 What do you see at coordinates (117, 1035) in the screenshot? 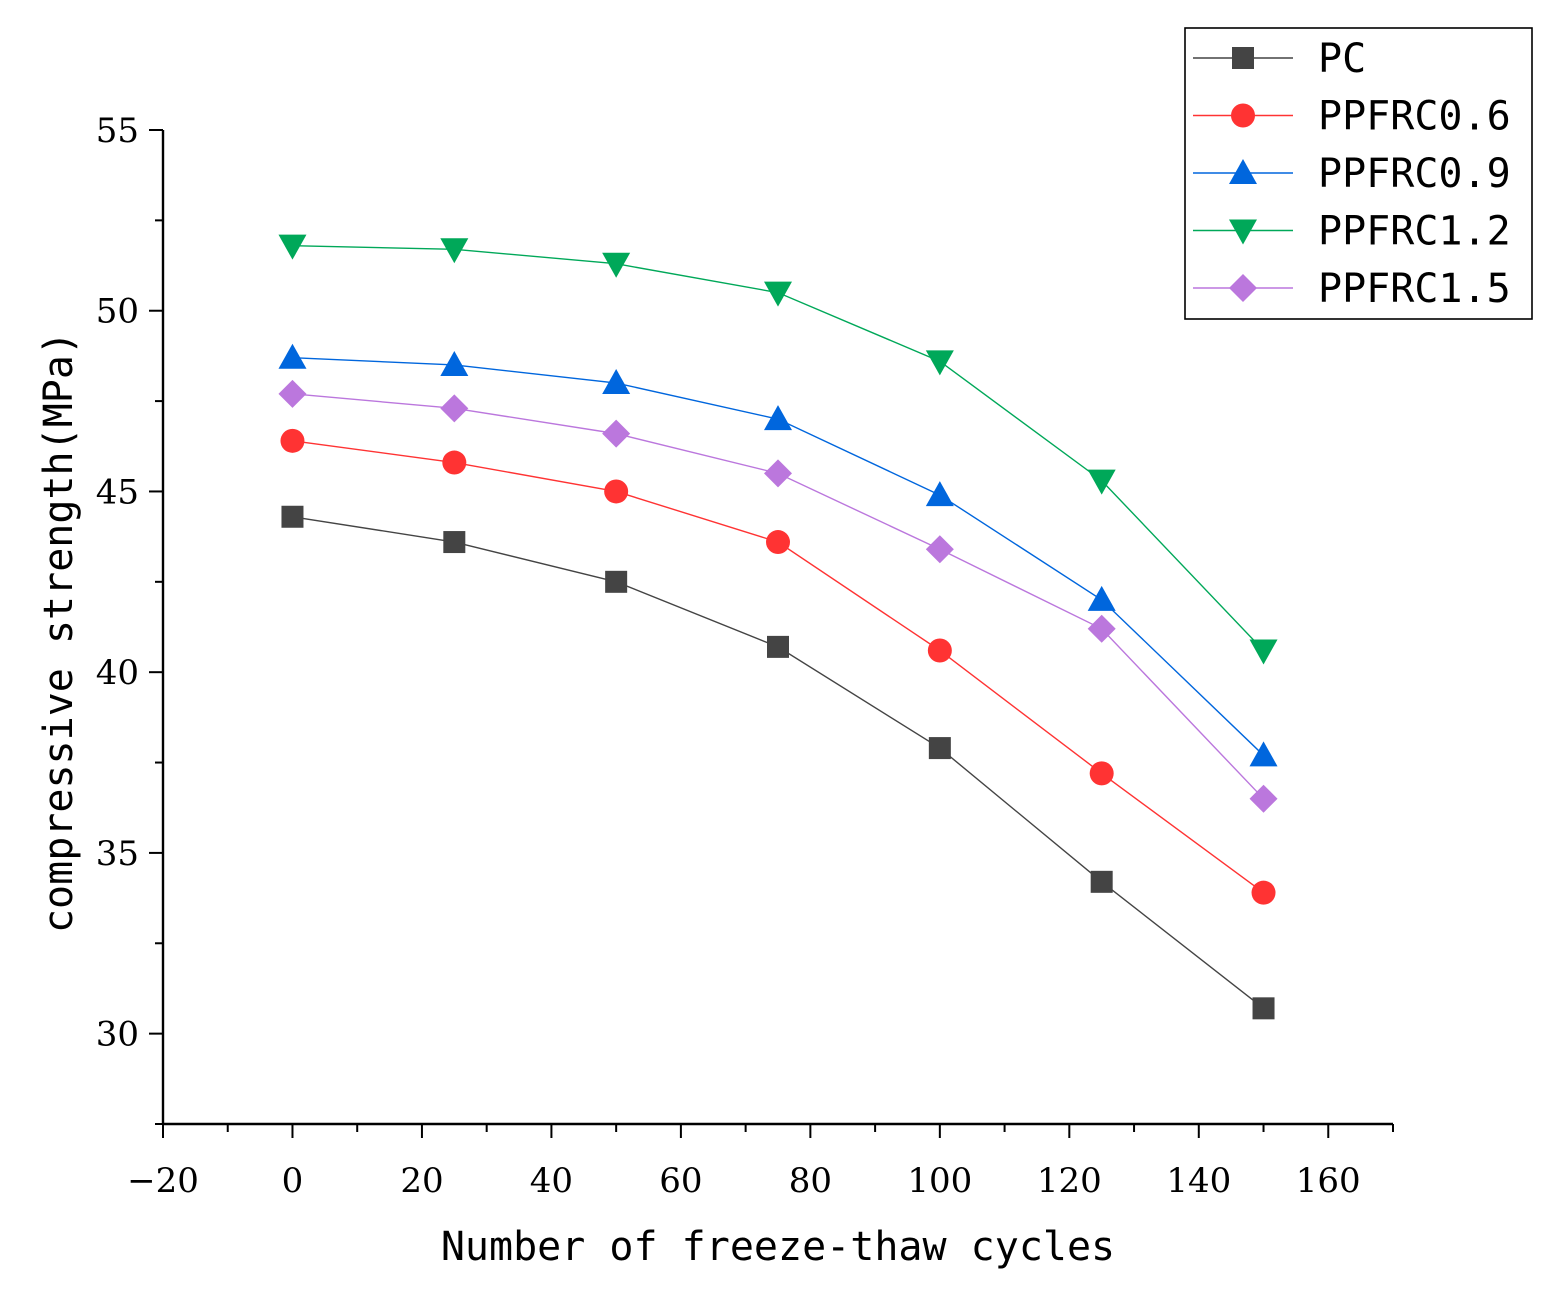
I see `y-tick-label: 30` at bounding box center [117, 1035].